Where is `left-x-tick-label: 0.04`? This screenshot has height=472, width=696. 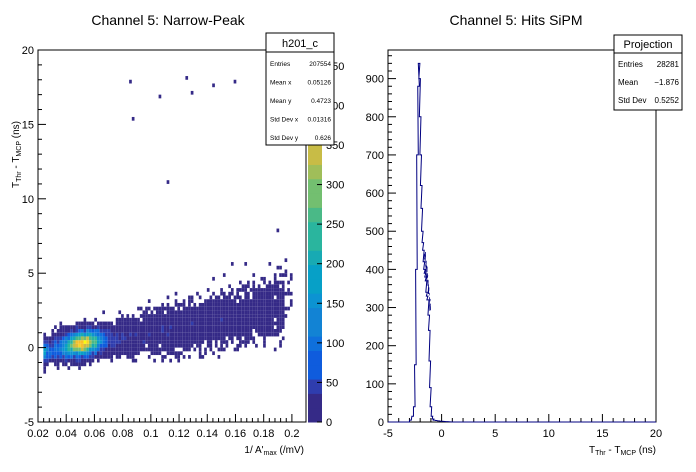 left-x-tick-label: 0.04 is located at coordinates (65, 434).